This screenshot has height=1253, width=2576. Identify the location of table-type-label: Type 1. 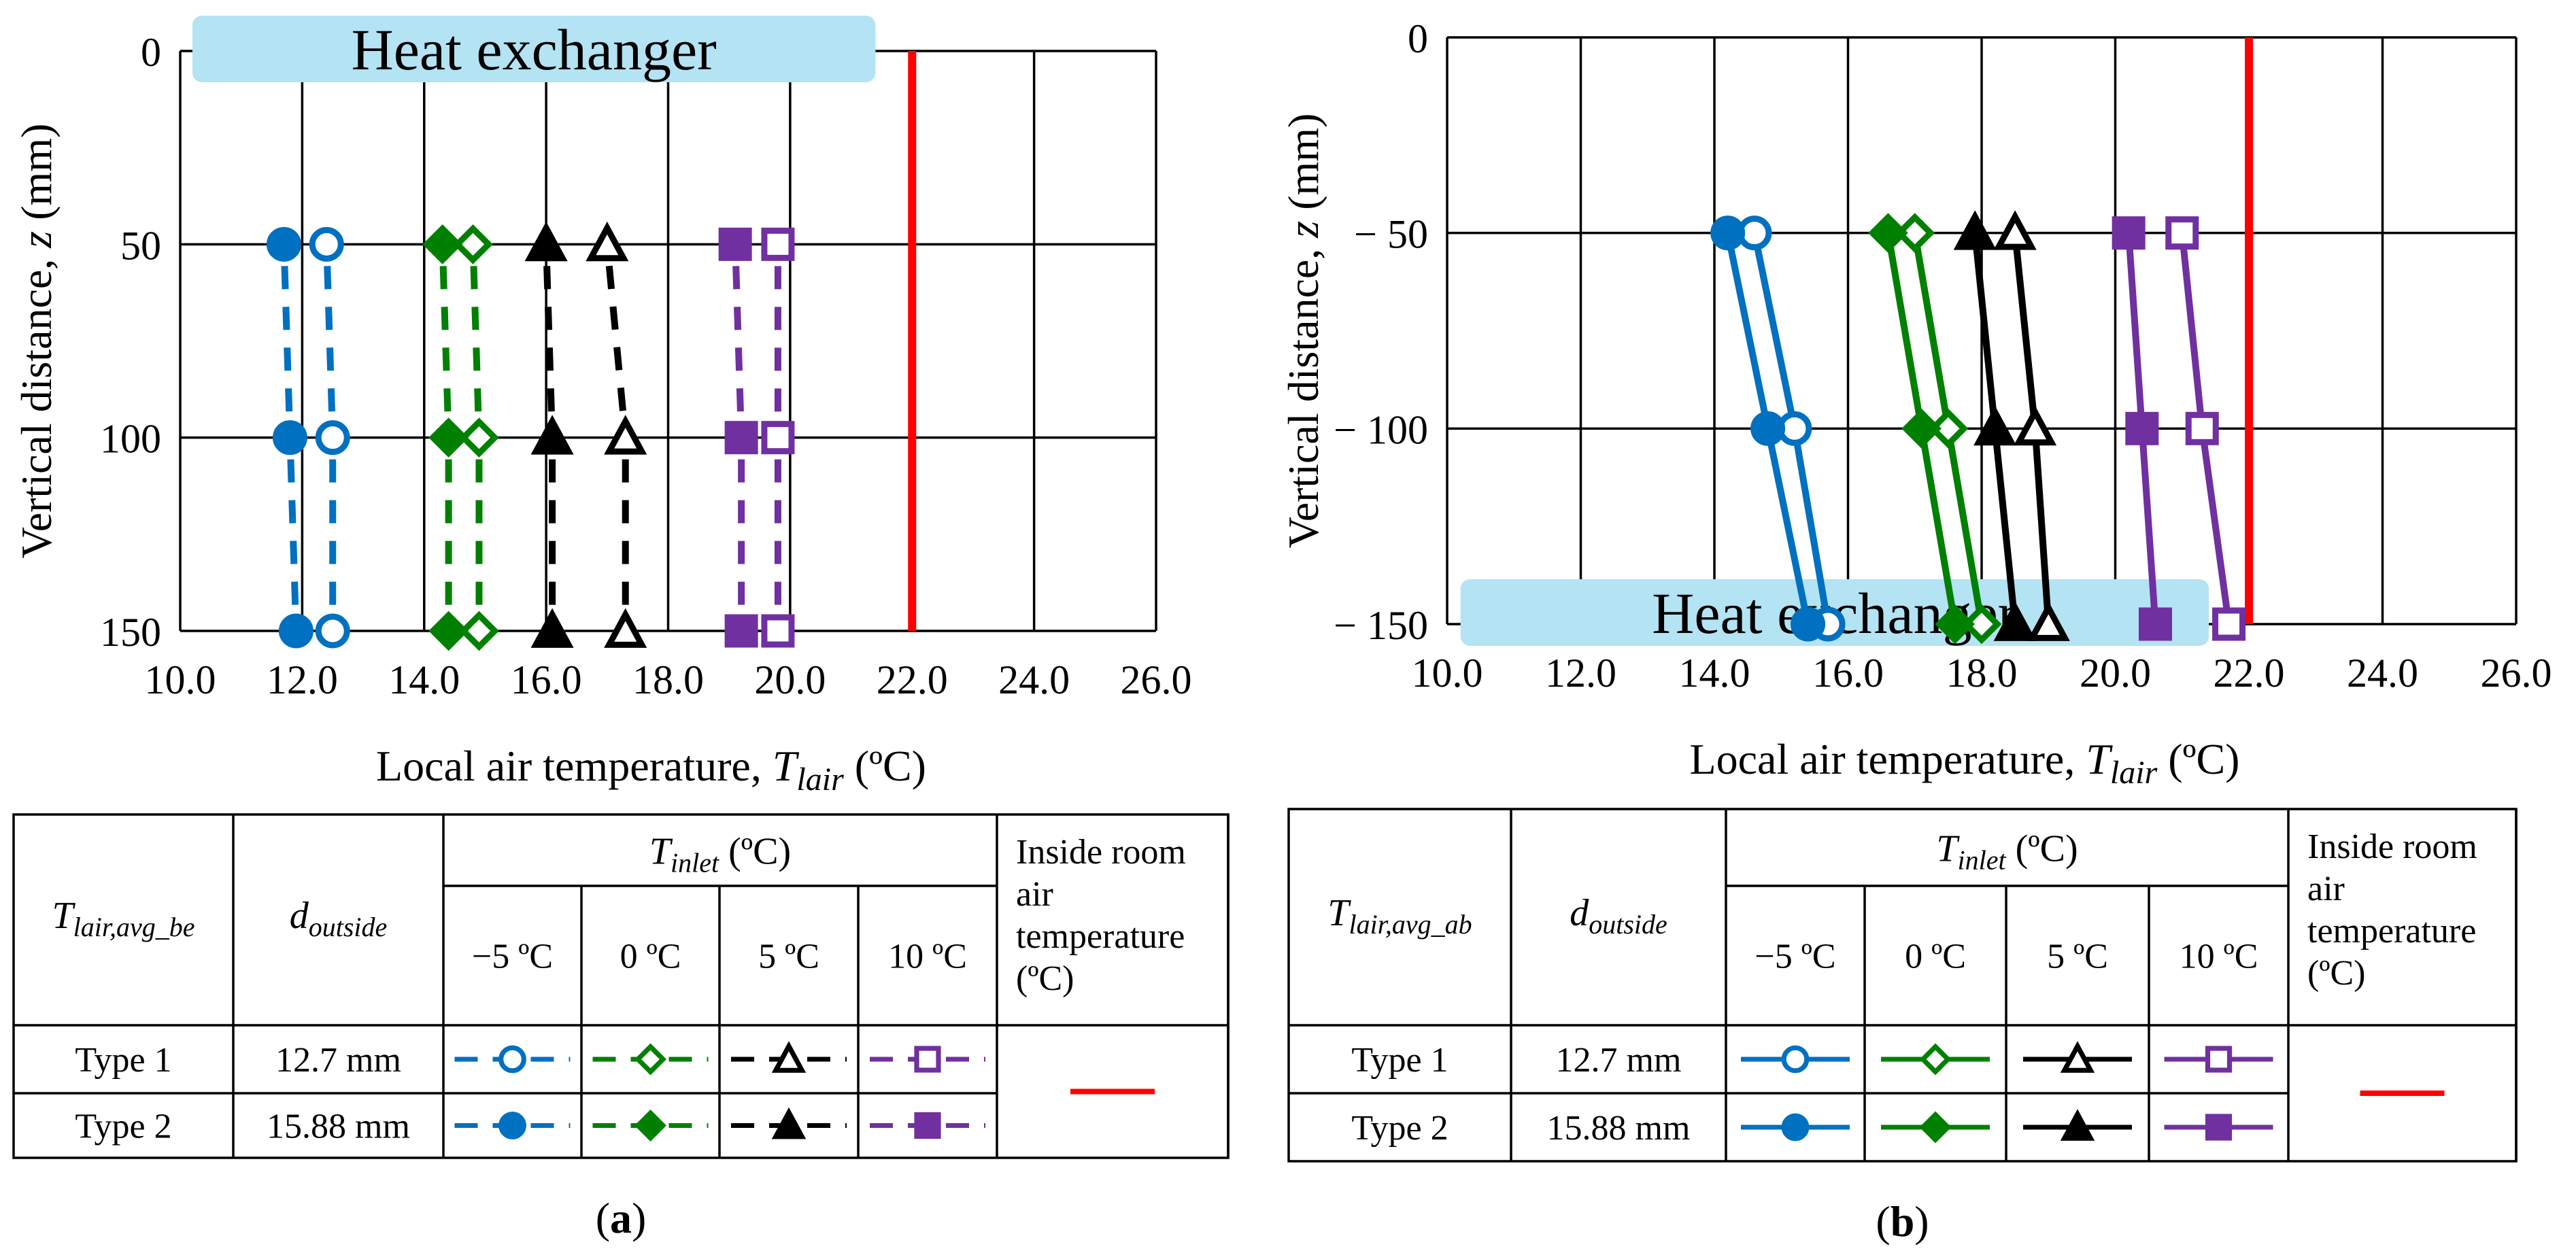
(1399, 1060).